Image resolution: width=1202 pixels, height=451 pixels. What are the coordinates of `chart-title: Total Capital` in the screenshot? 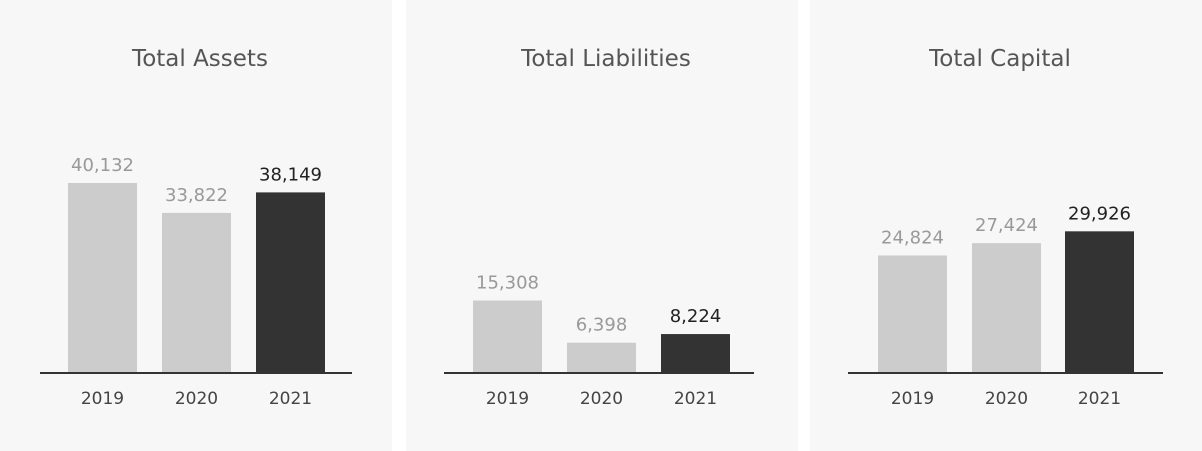 It's located at (999, 59).